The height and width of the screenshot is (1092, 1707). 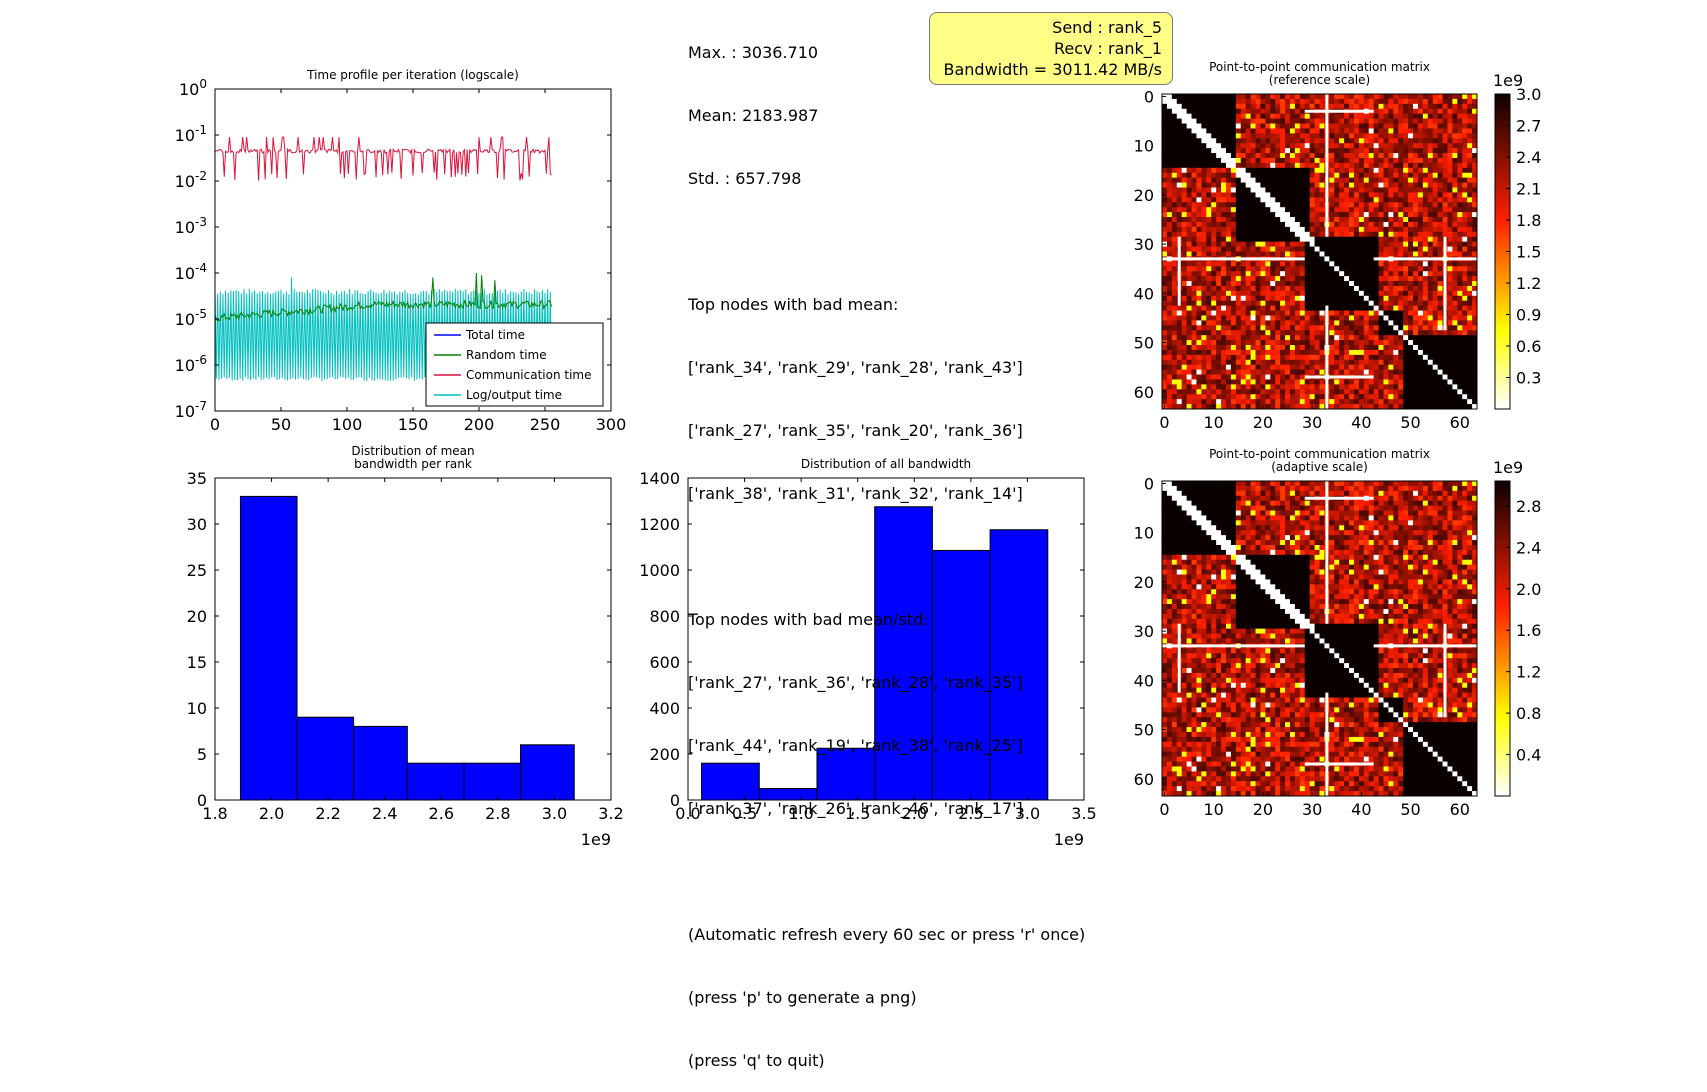 I want to click on y-tick-label: 10-7, so click(x=191, y=410).